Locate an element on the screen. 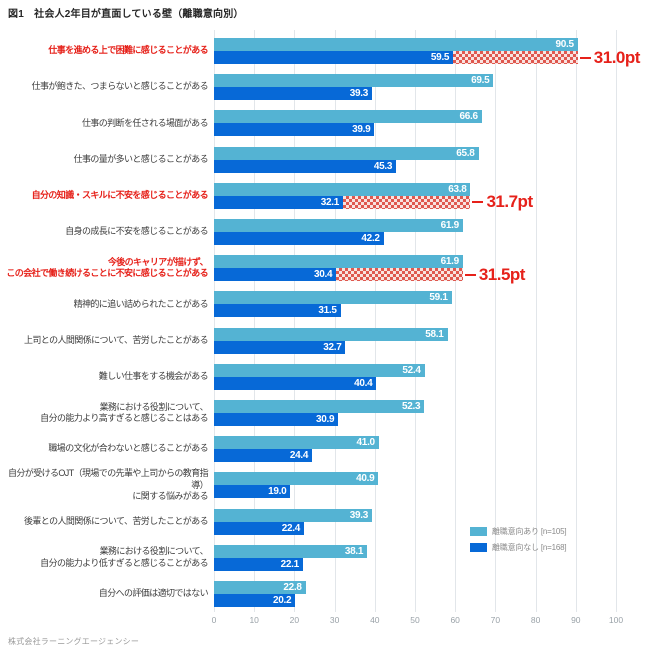 This screenshot has height=650, width=650. x-tick-label: 0 is located at coordinates (214, 620).